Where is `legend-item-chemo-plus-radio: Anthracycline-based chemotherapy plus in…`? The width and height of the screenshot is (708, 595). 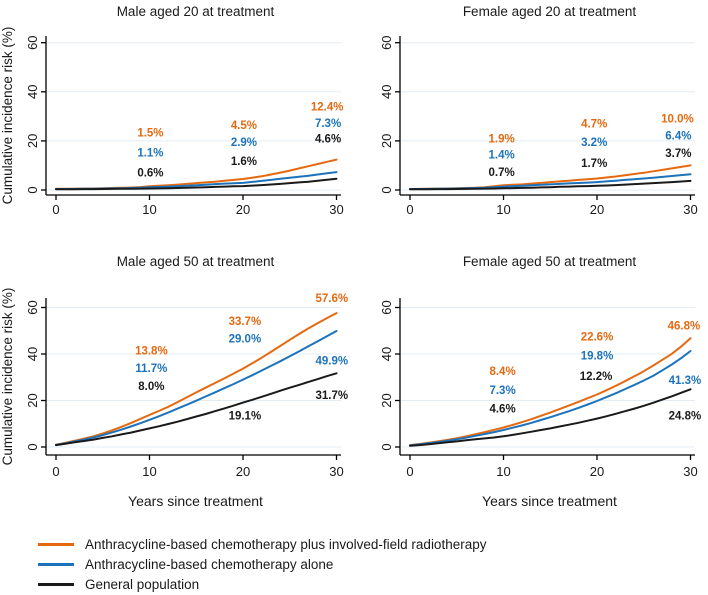 legend-item-chemo-plus-radio: Anthracycline-based chemotherapy plus in… is located at coordinates (262, 544).